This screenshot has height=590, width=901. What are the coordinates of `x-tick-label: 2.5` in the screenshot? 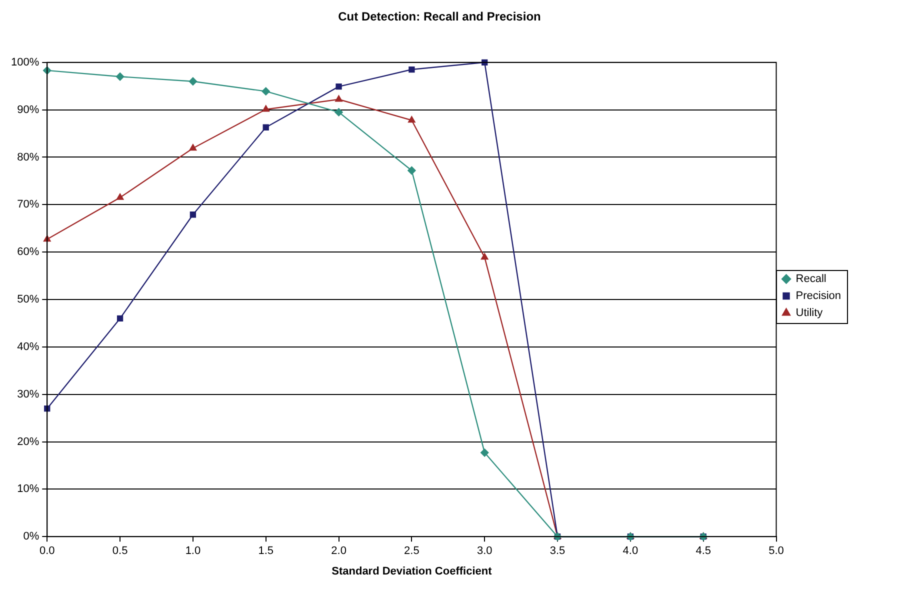 It's located at (412, 551).